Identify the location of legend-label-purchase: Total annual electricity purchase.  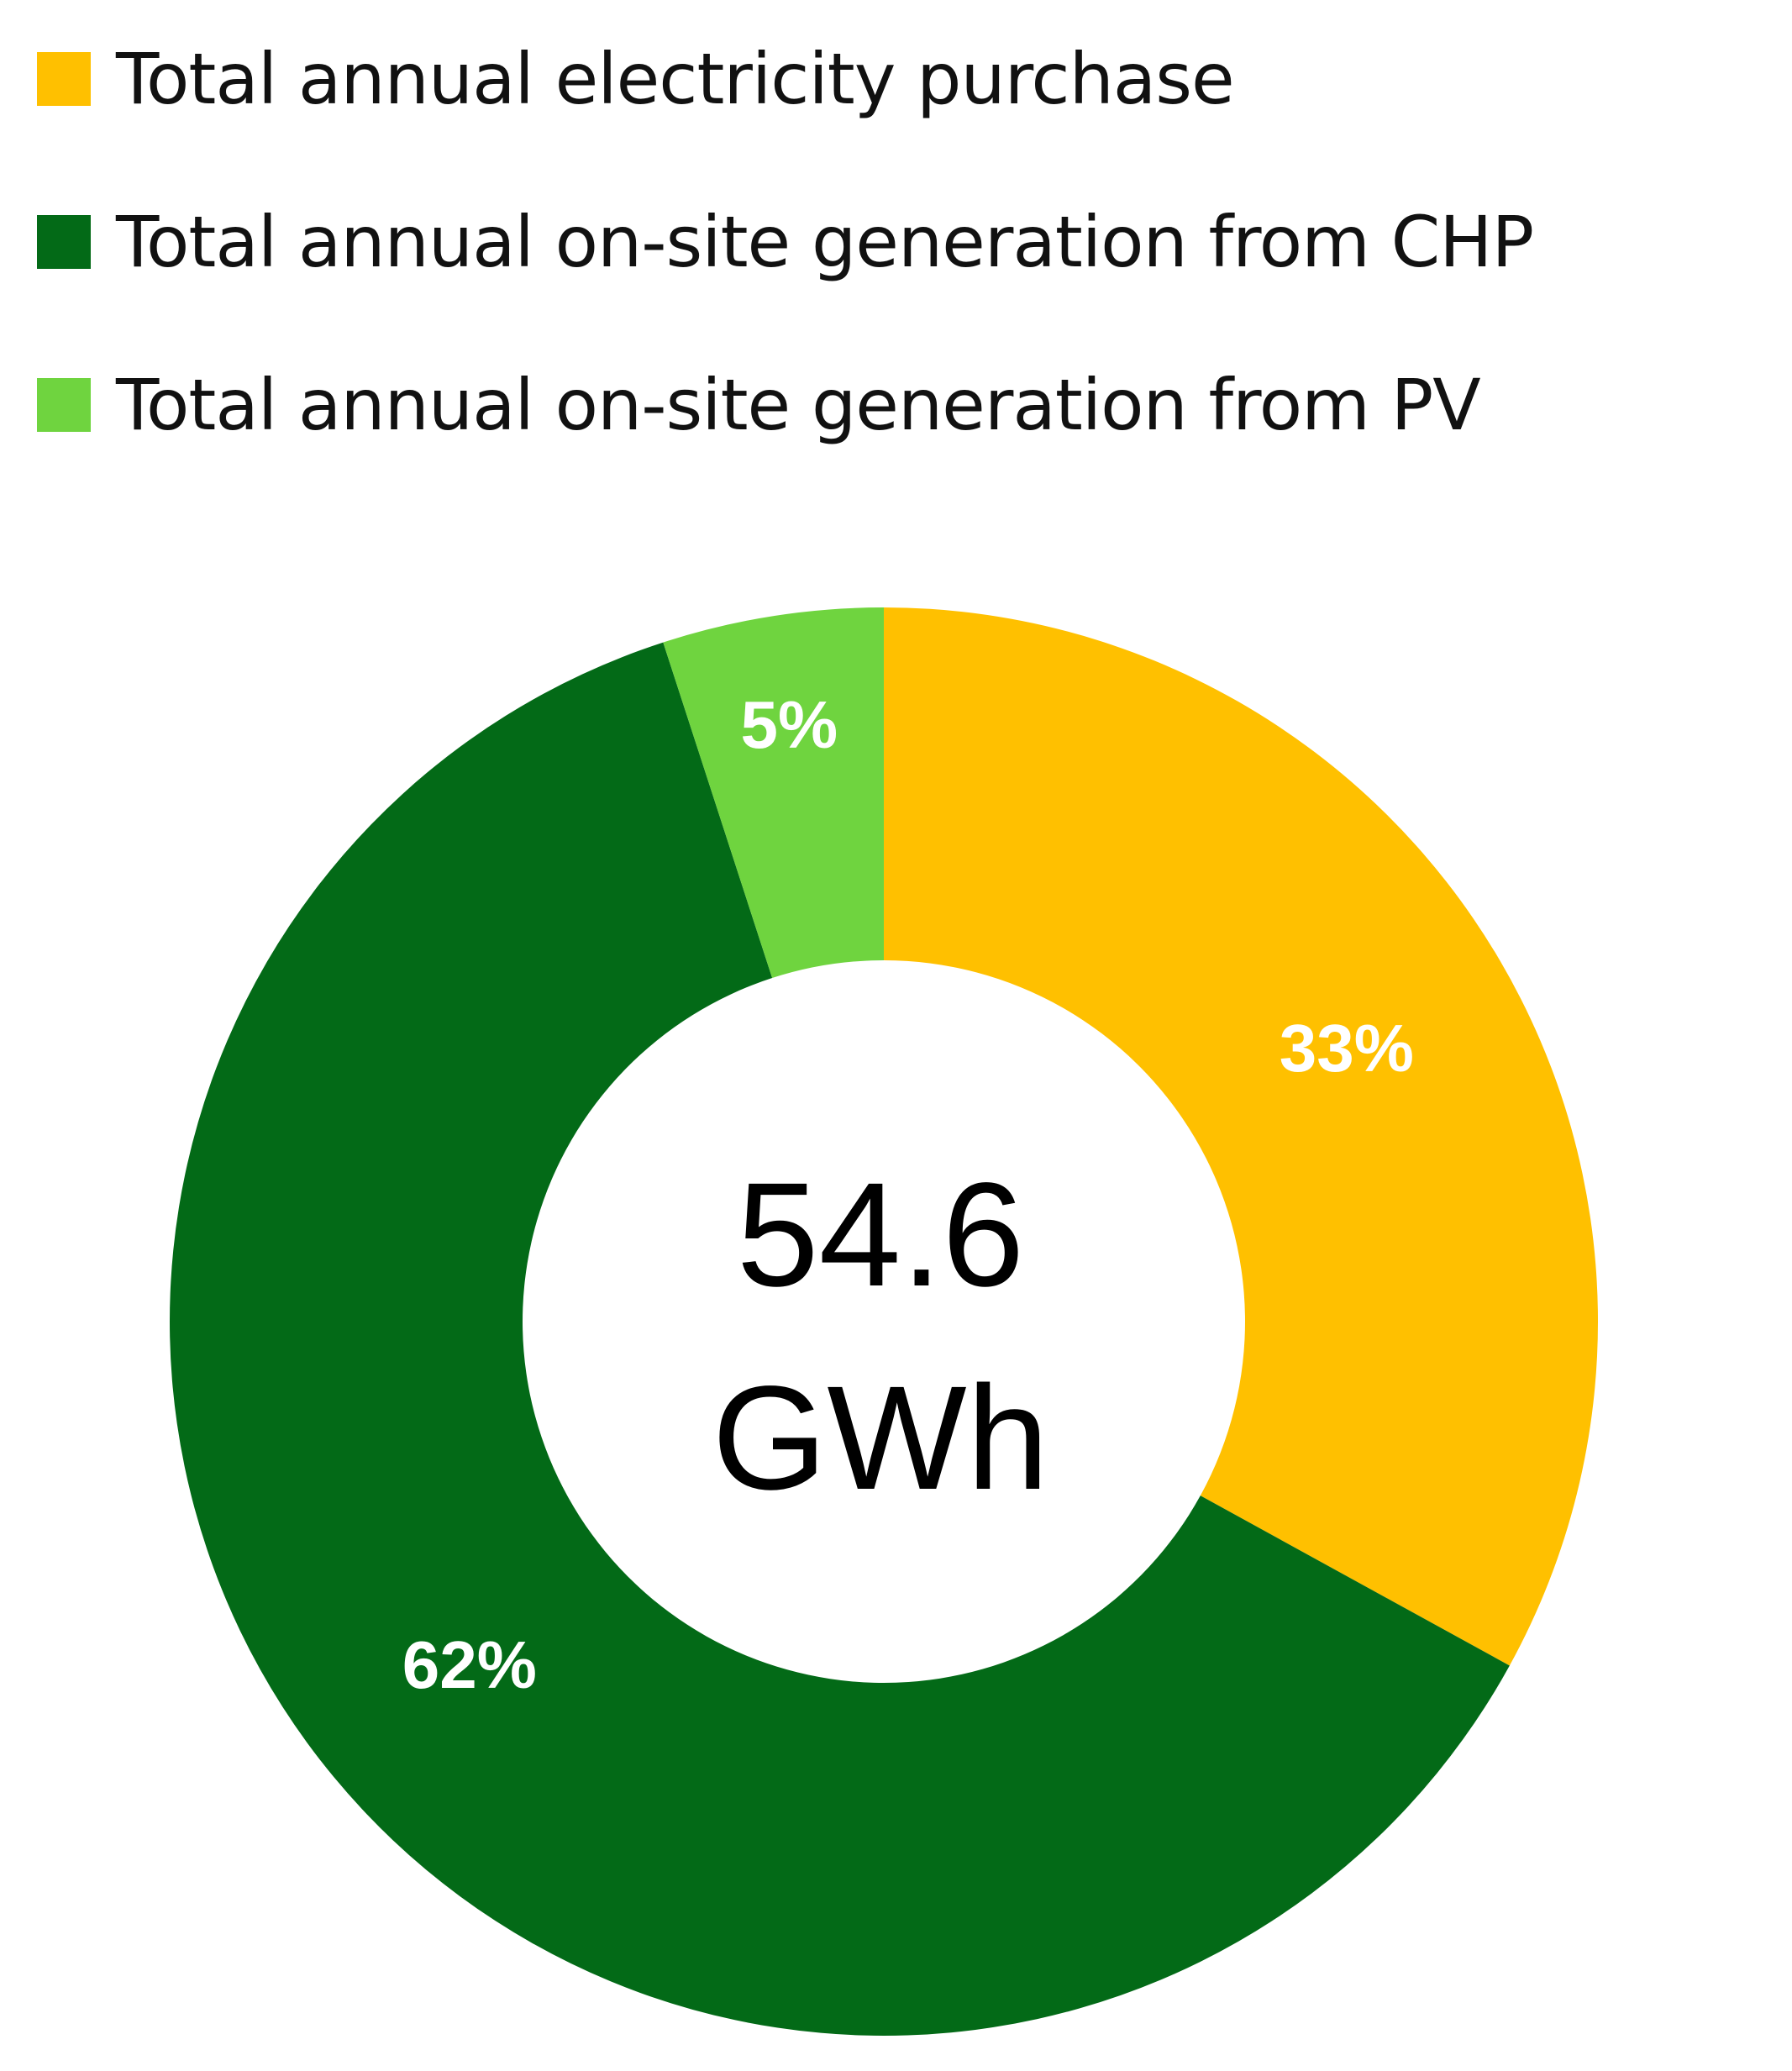
(675, 79).